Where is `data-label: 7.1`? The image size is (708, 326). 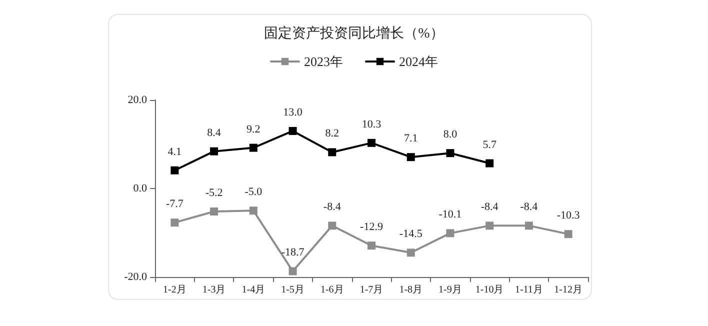
data-label: 7.1 is located at coordinates (411, 138).